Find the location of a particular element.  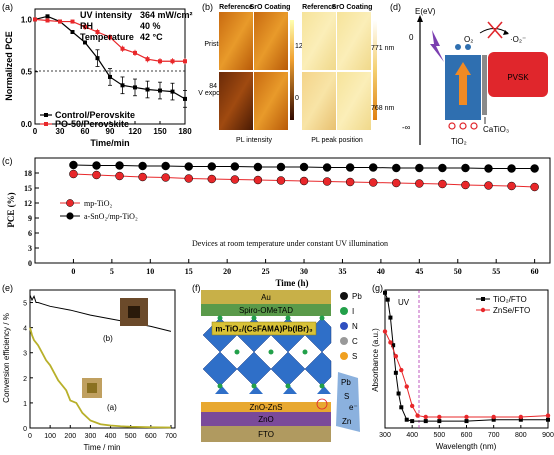

layer-zno-zns is located at coordinates (266, 407).